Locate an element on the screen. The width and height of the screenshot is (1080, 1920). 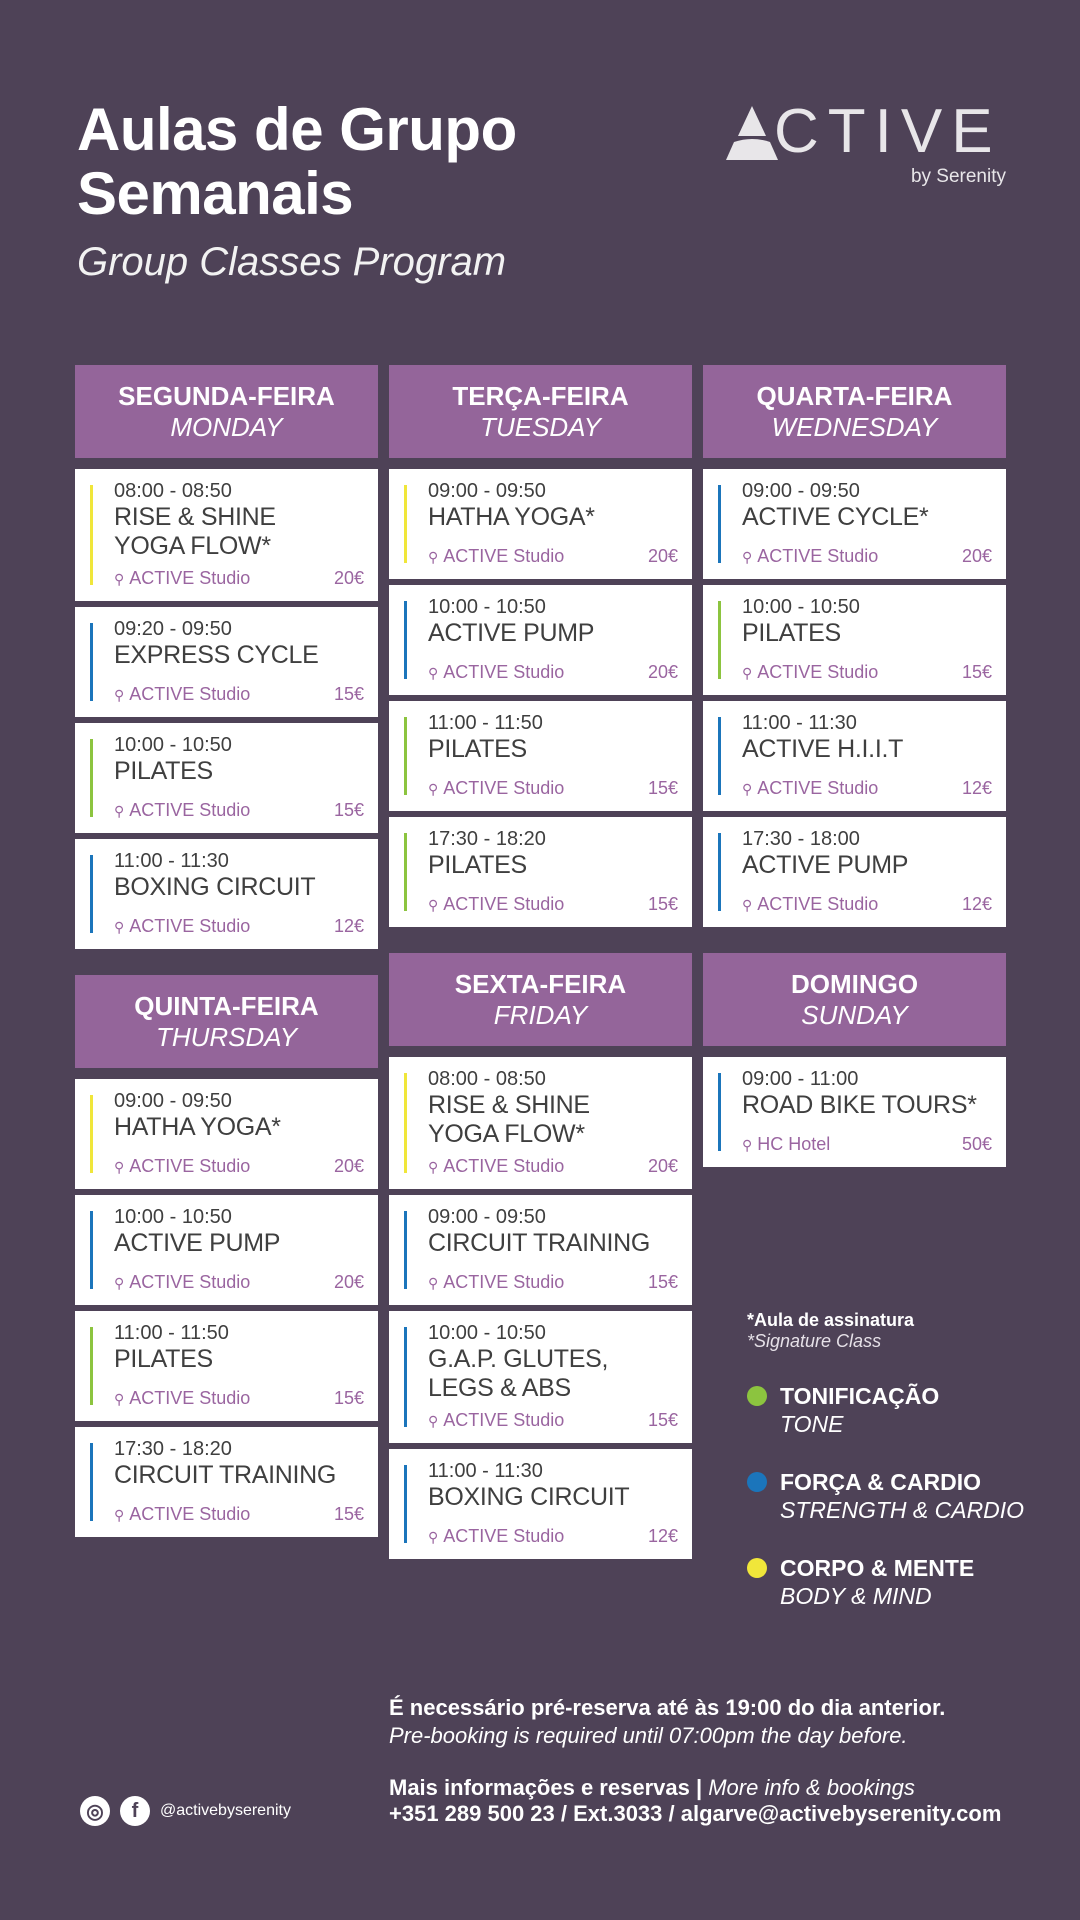
day-name-en: MONDAY is located at coordinates (226, 427).